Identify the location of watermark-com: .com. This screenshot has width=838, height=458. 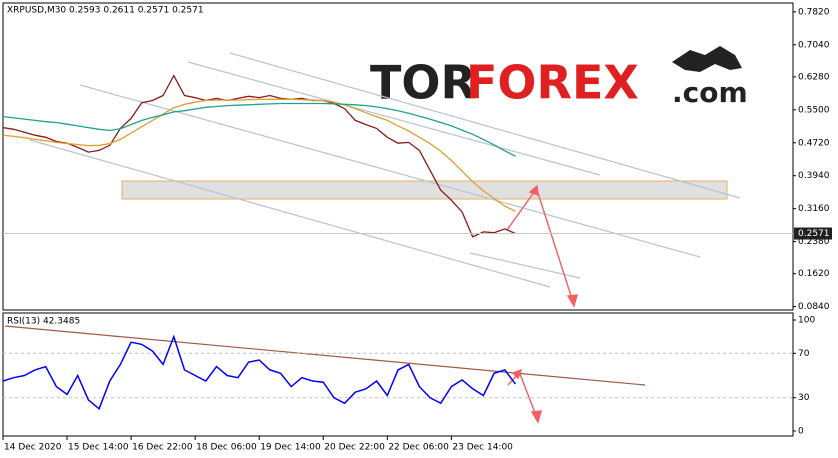
(710, 92).